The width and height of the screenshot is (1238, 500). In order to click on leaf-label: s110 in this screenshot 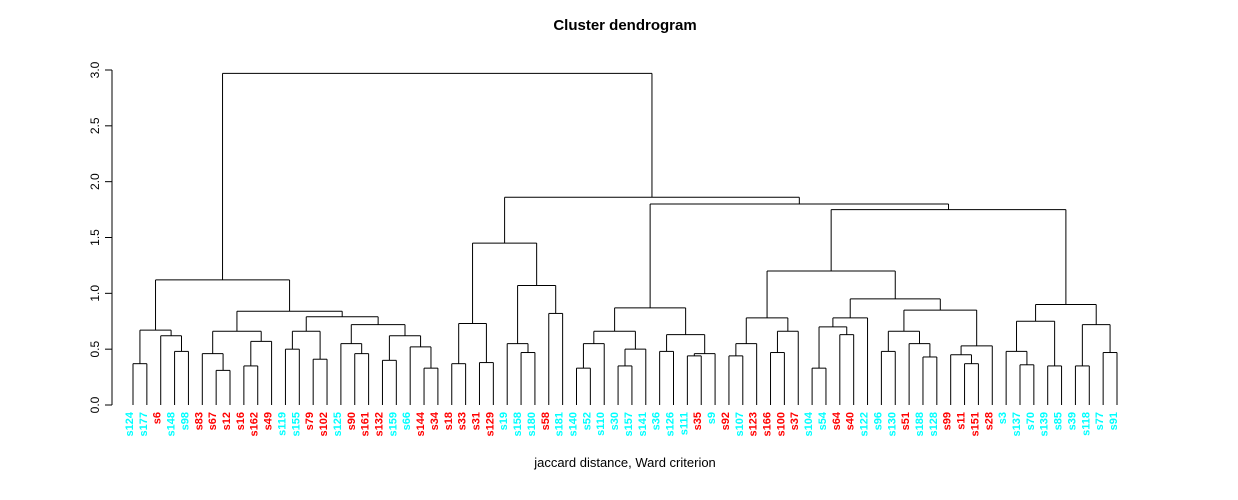, I will do `click(601, 424)`.